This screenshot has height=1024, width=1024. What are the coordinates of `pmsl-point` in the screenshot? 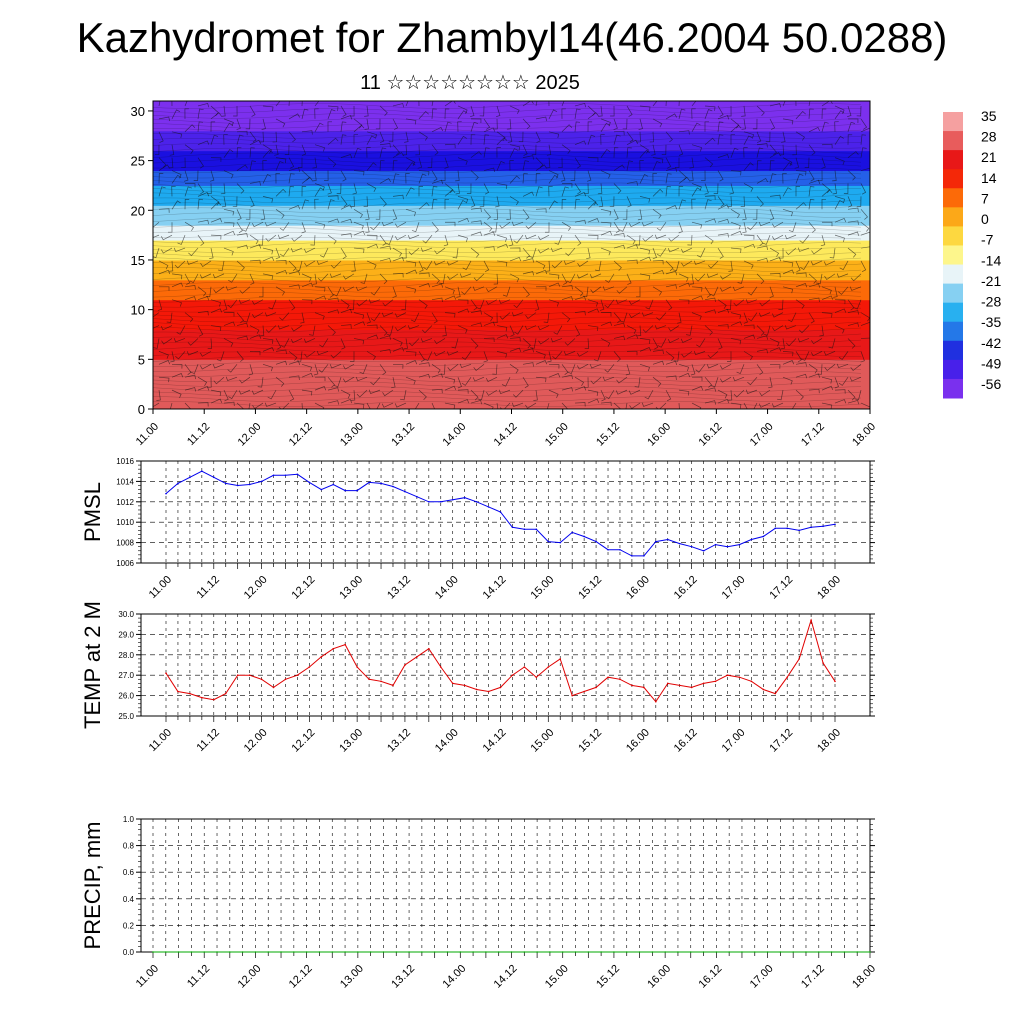 It's located at (835, 524).